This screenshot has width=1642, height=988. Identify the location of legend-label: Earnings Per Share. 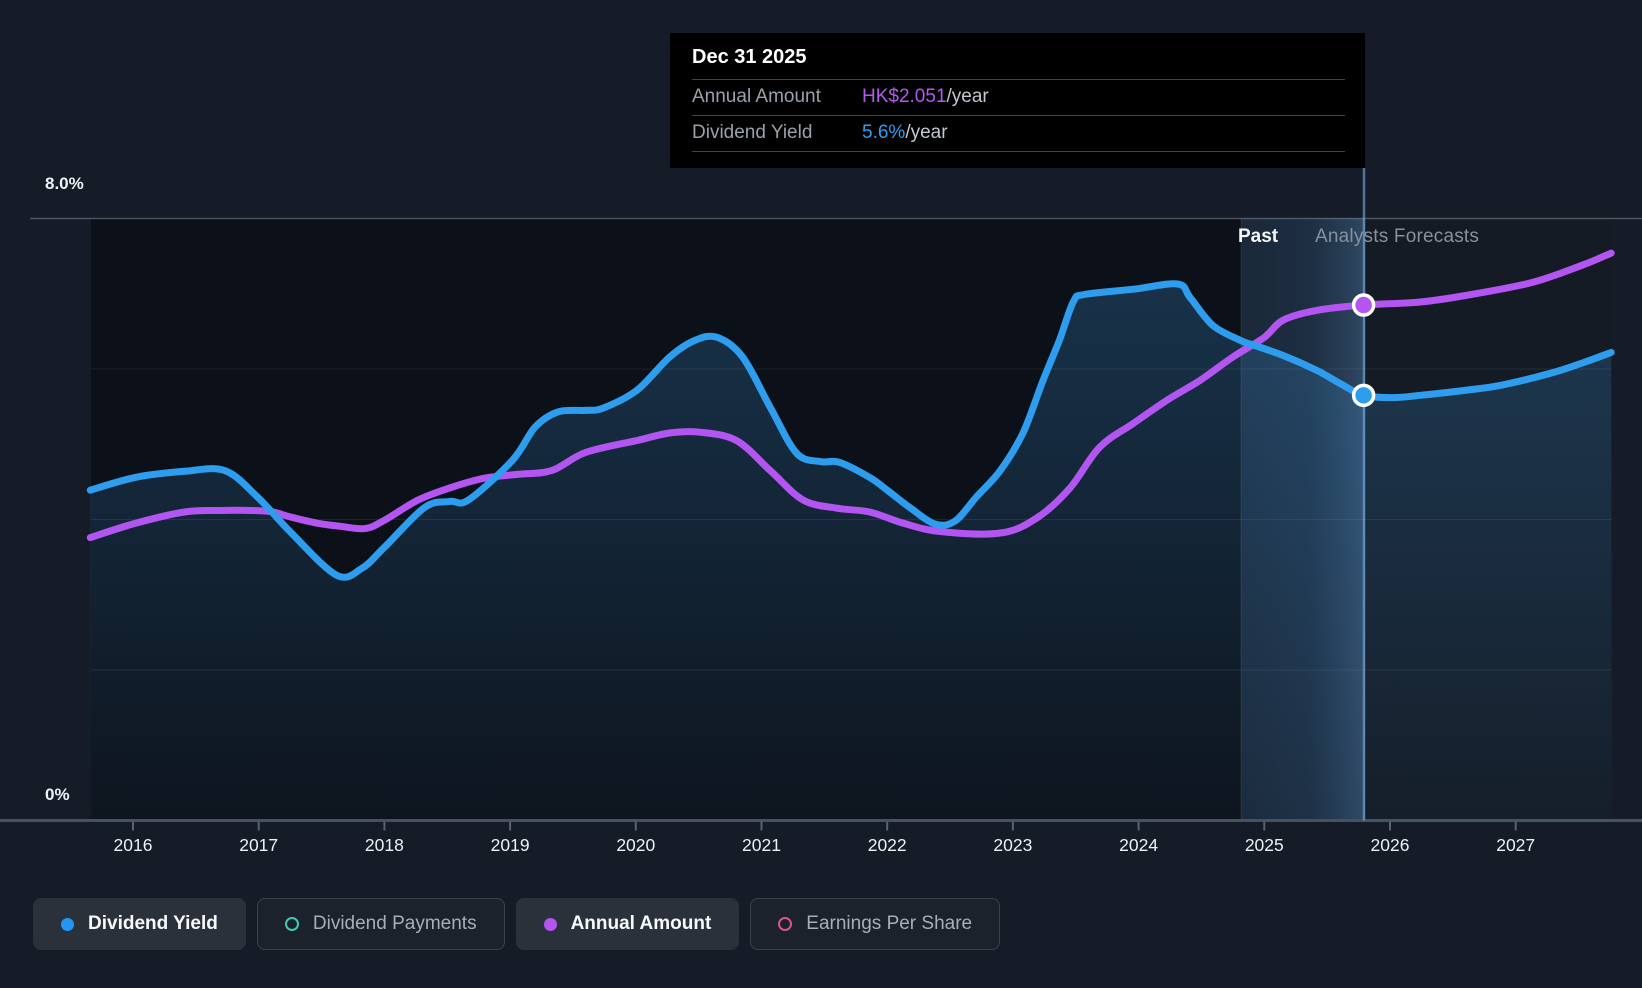
(889, 923).